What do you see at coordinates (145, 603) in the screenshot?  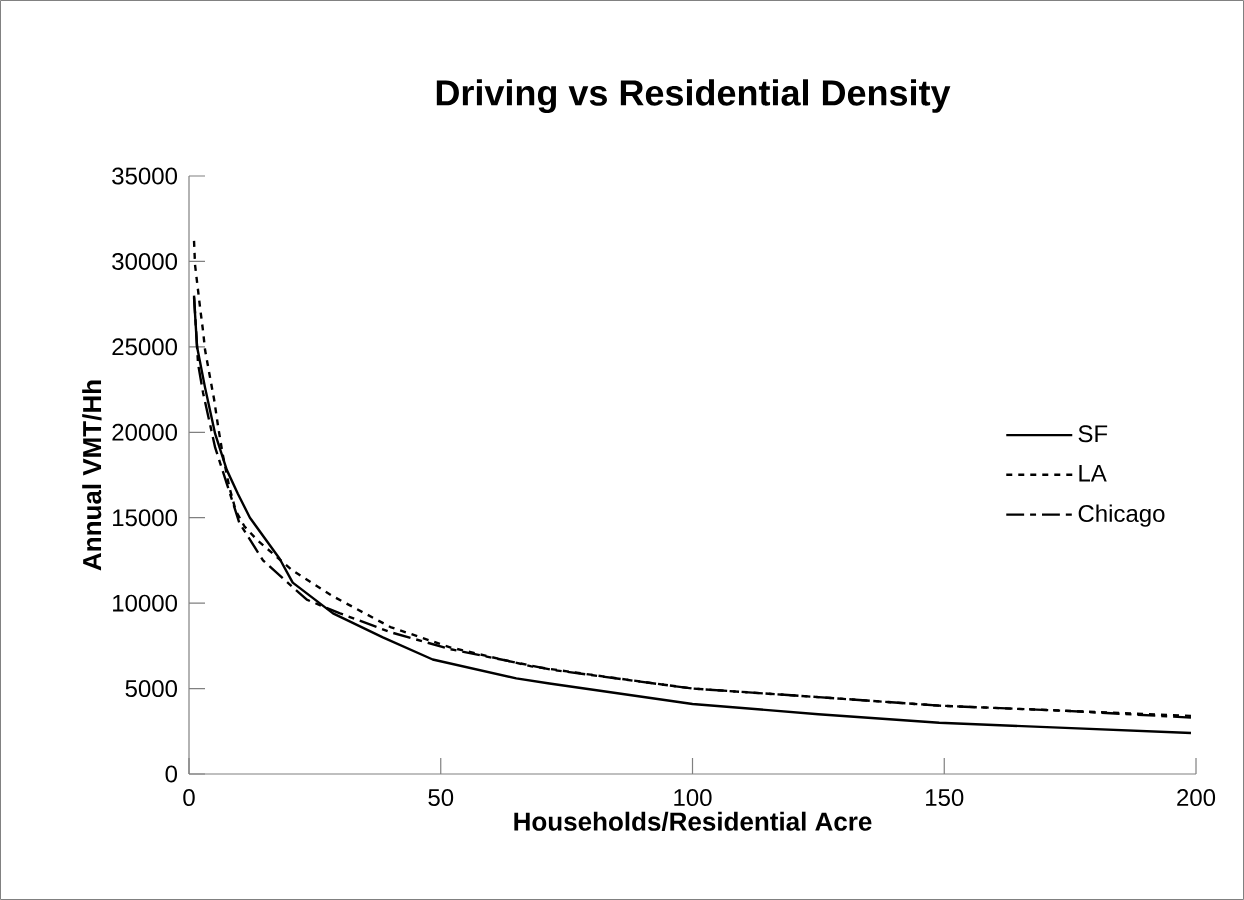 I see `y-tick-label: 10000` at bounding box center [145, 603].